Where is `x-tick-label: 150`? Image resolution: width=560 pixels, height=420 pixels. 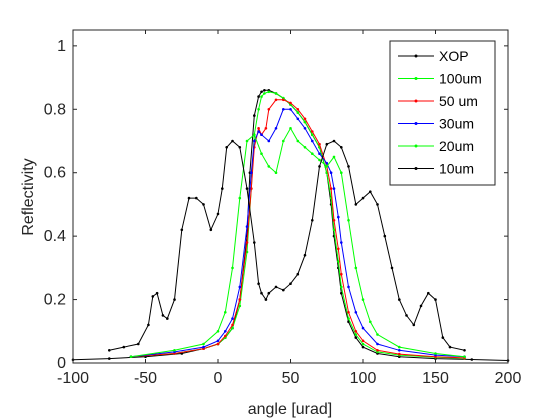
x-tick-label: 150 is located at coordinates (435, 378).